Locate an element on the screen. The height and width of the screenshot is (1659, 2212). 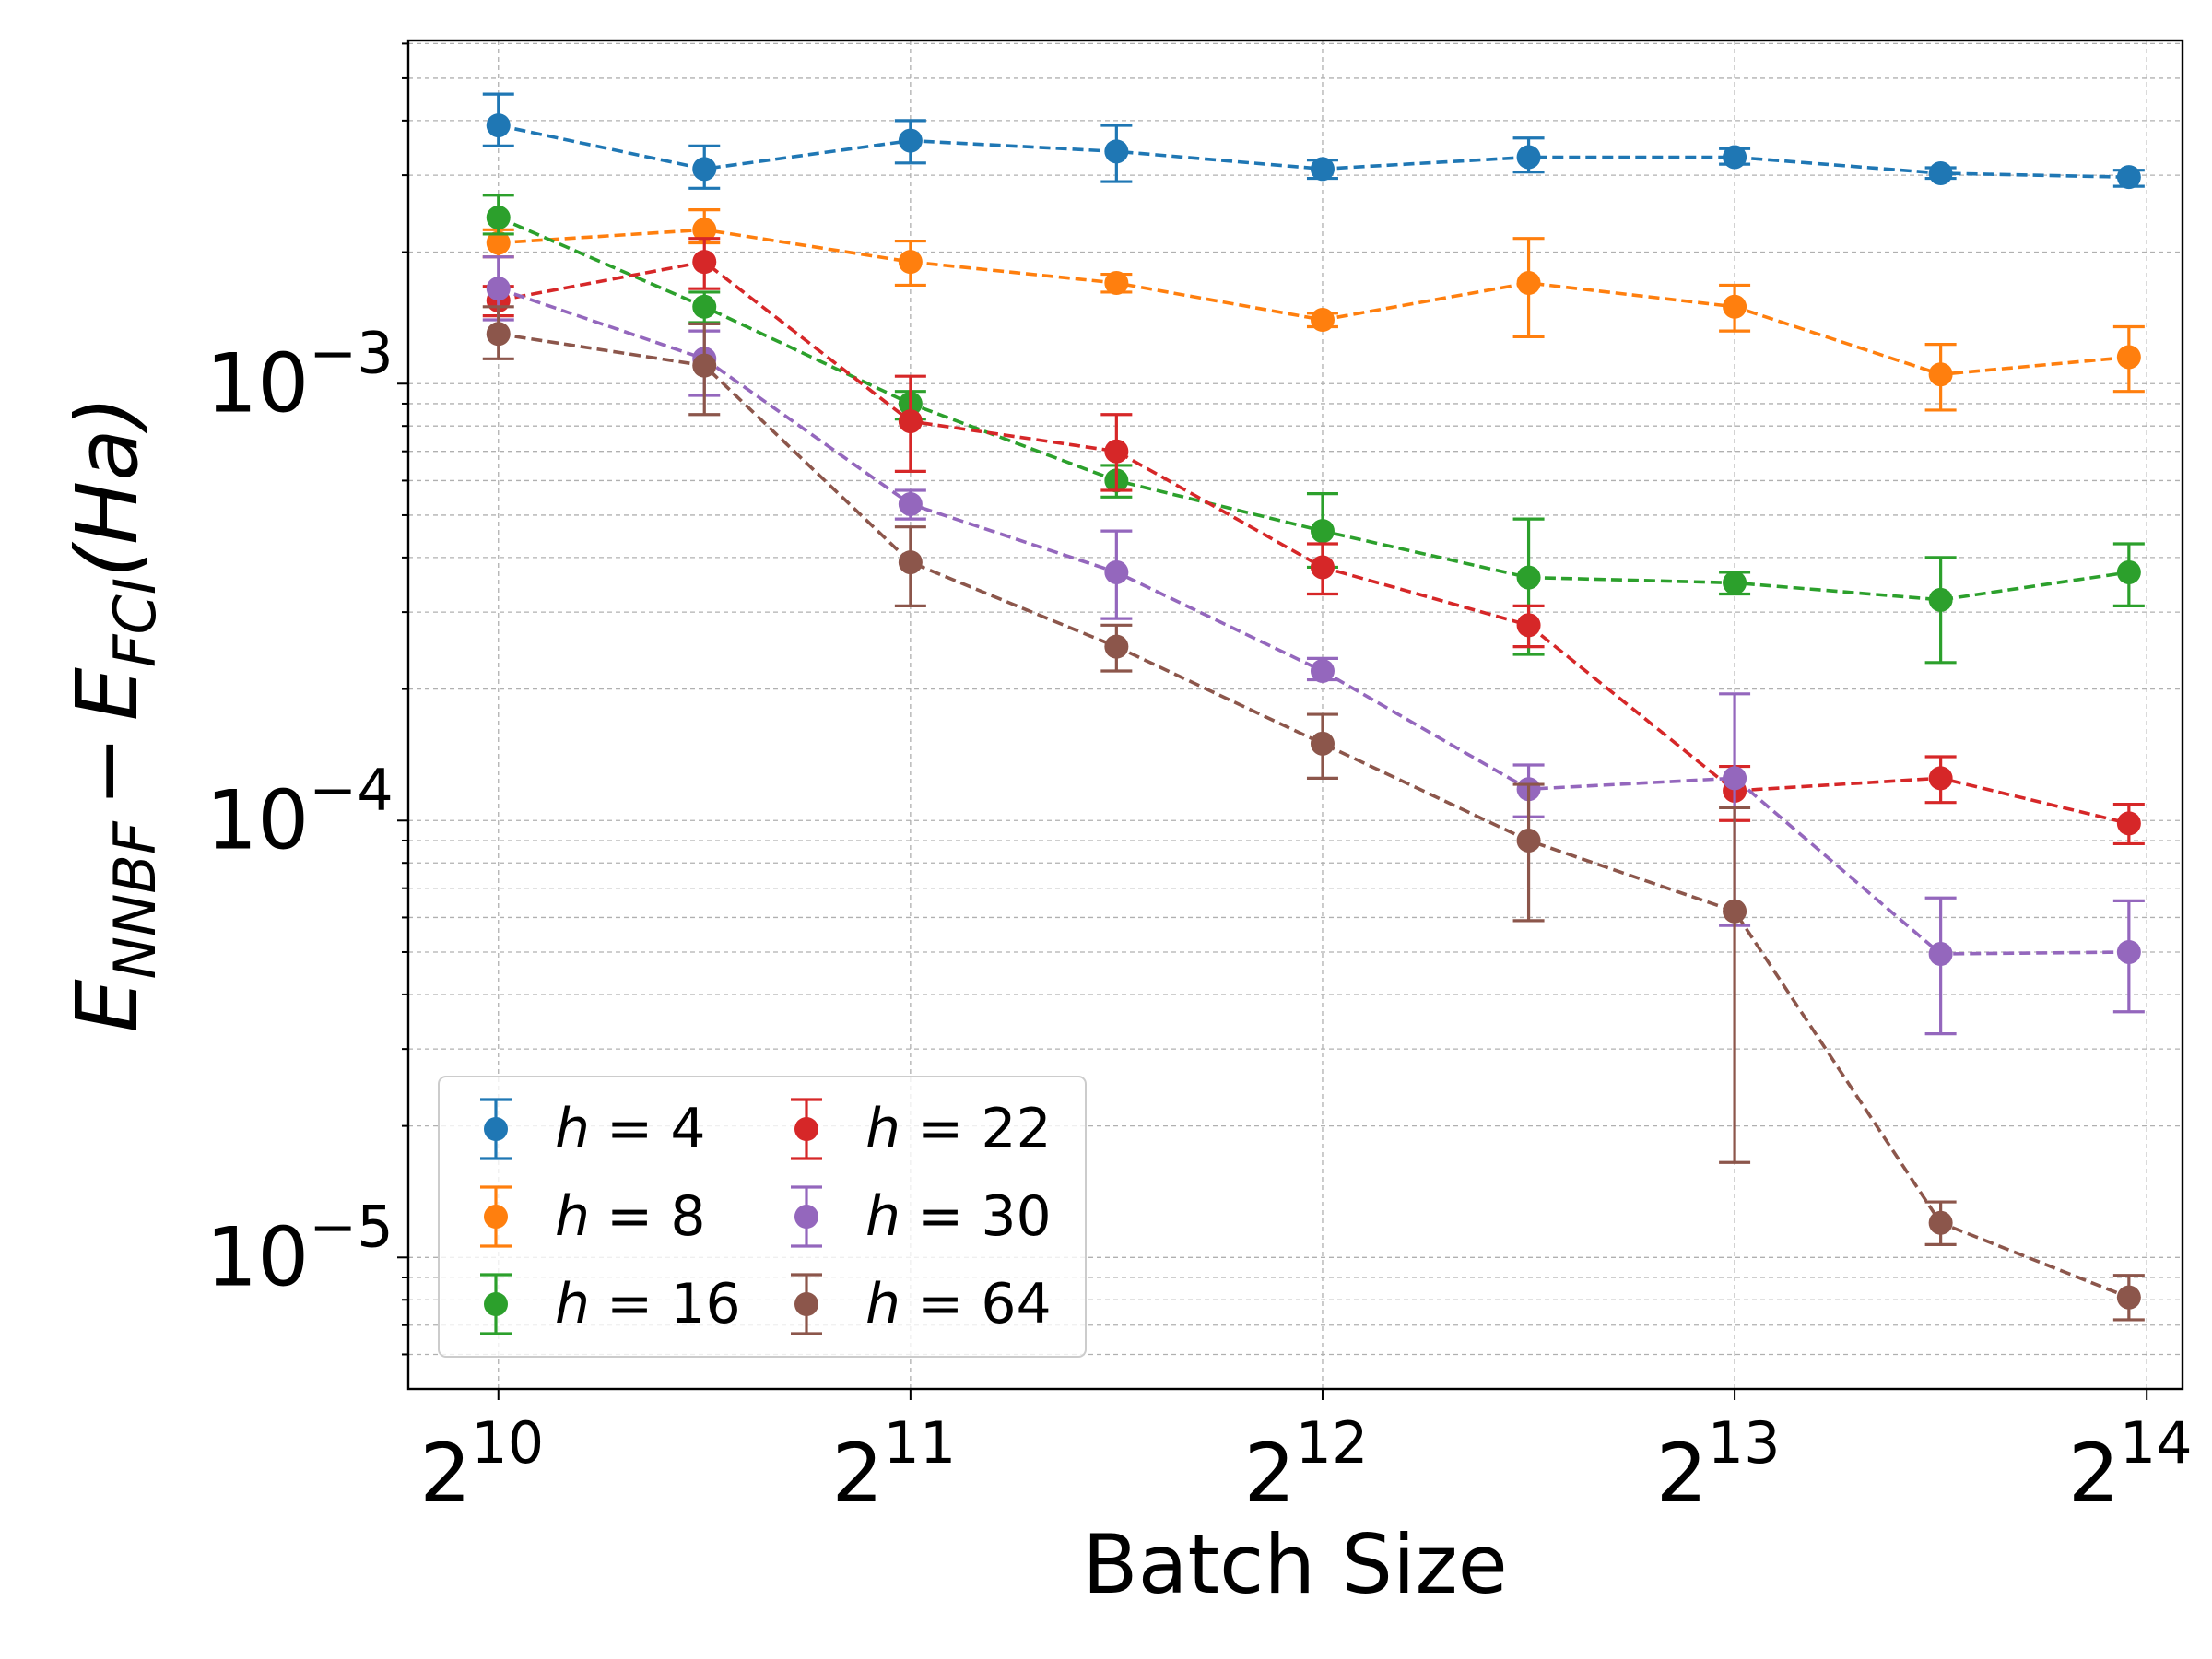
legend-label: h = 4 is located at coordinates (630, 1129).